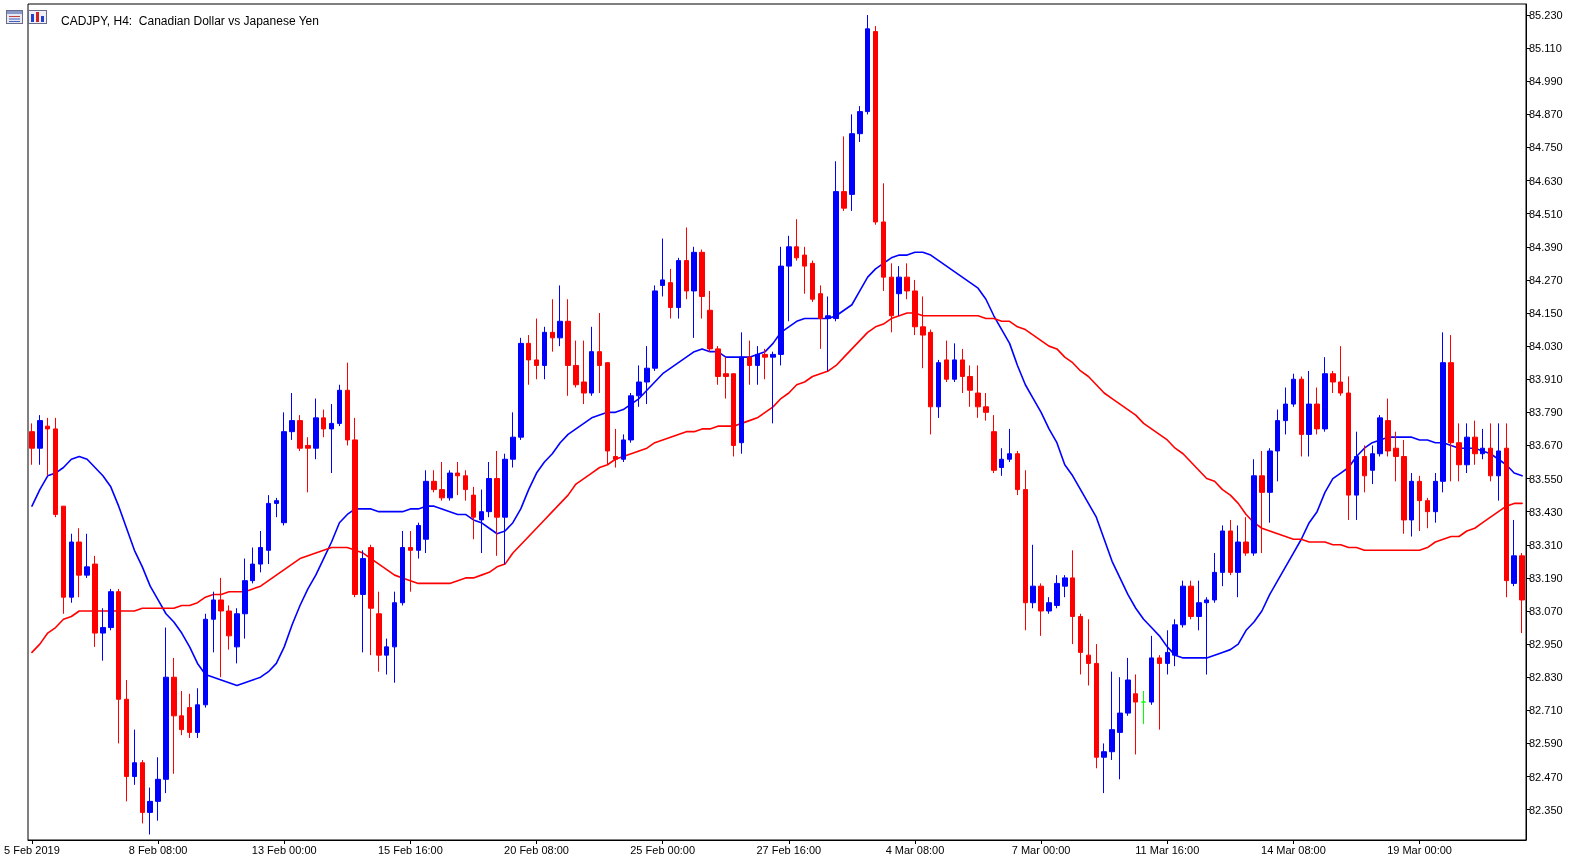 The image size is (1576, 860). What do you see at coordinates (536, 849) in the screenshot?
I see `x-tick-label: 20 Feb 08:00` at bounding box center [536, 849].